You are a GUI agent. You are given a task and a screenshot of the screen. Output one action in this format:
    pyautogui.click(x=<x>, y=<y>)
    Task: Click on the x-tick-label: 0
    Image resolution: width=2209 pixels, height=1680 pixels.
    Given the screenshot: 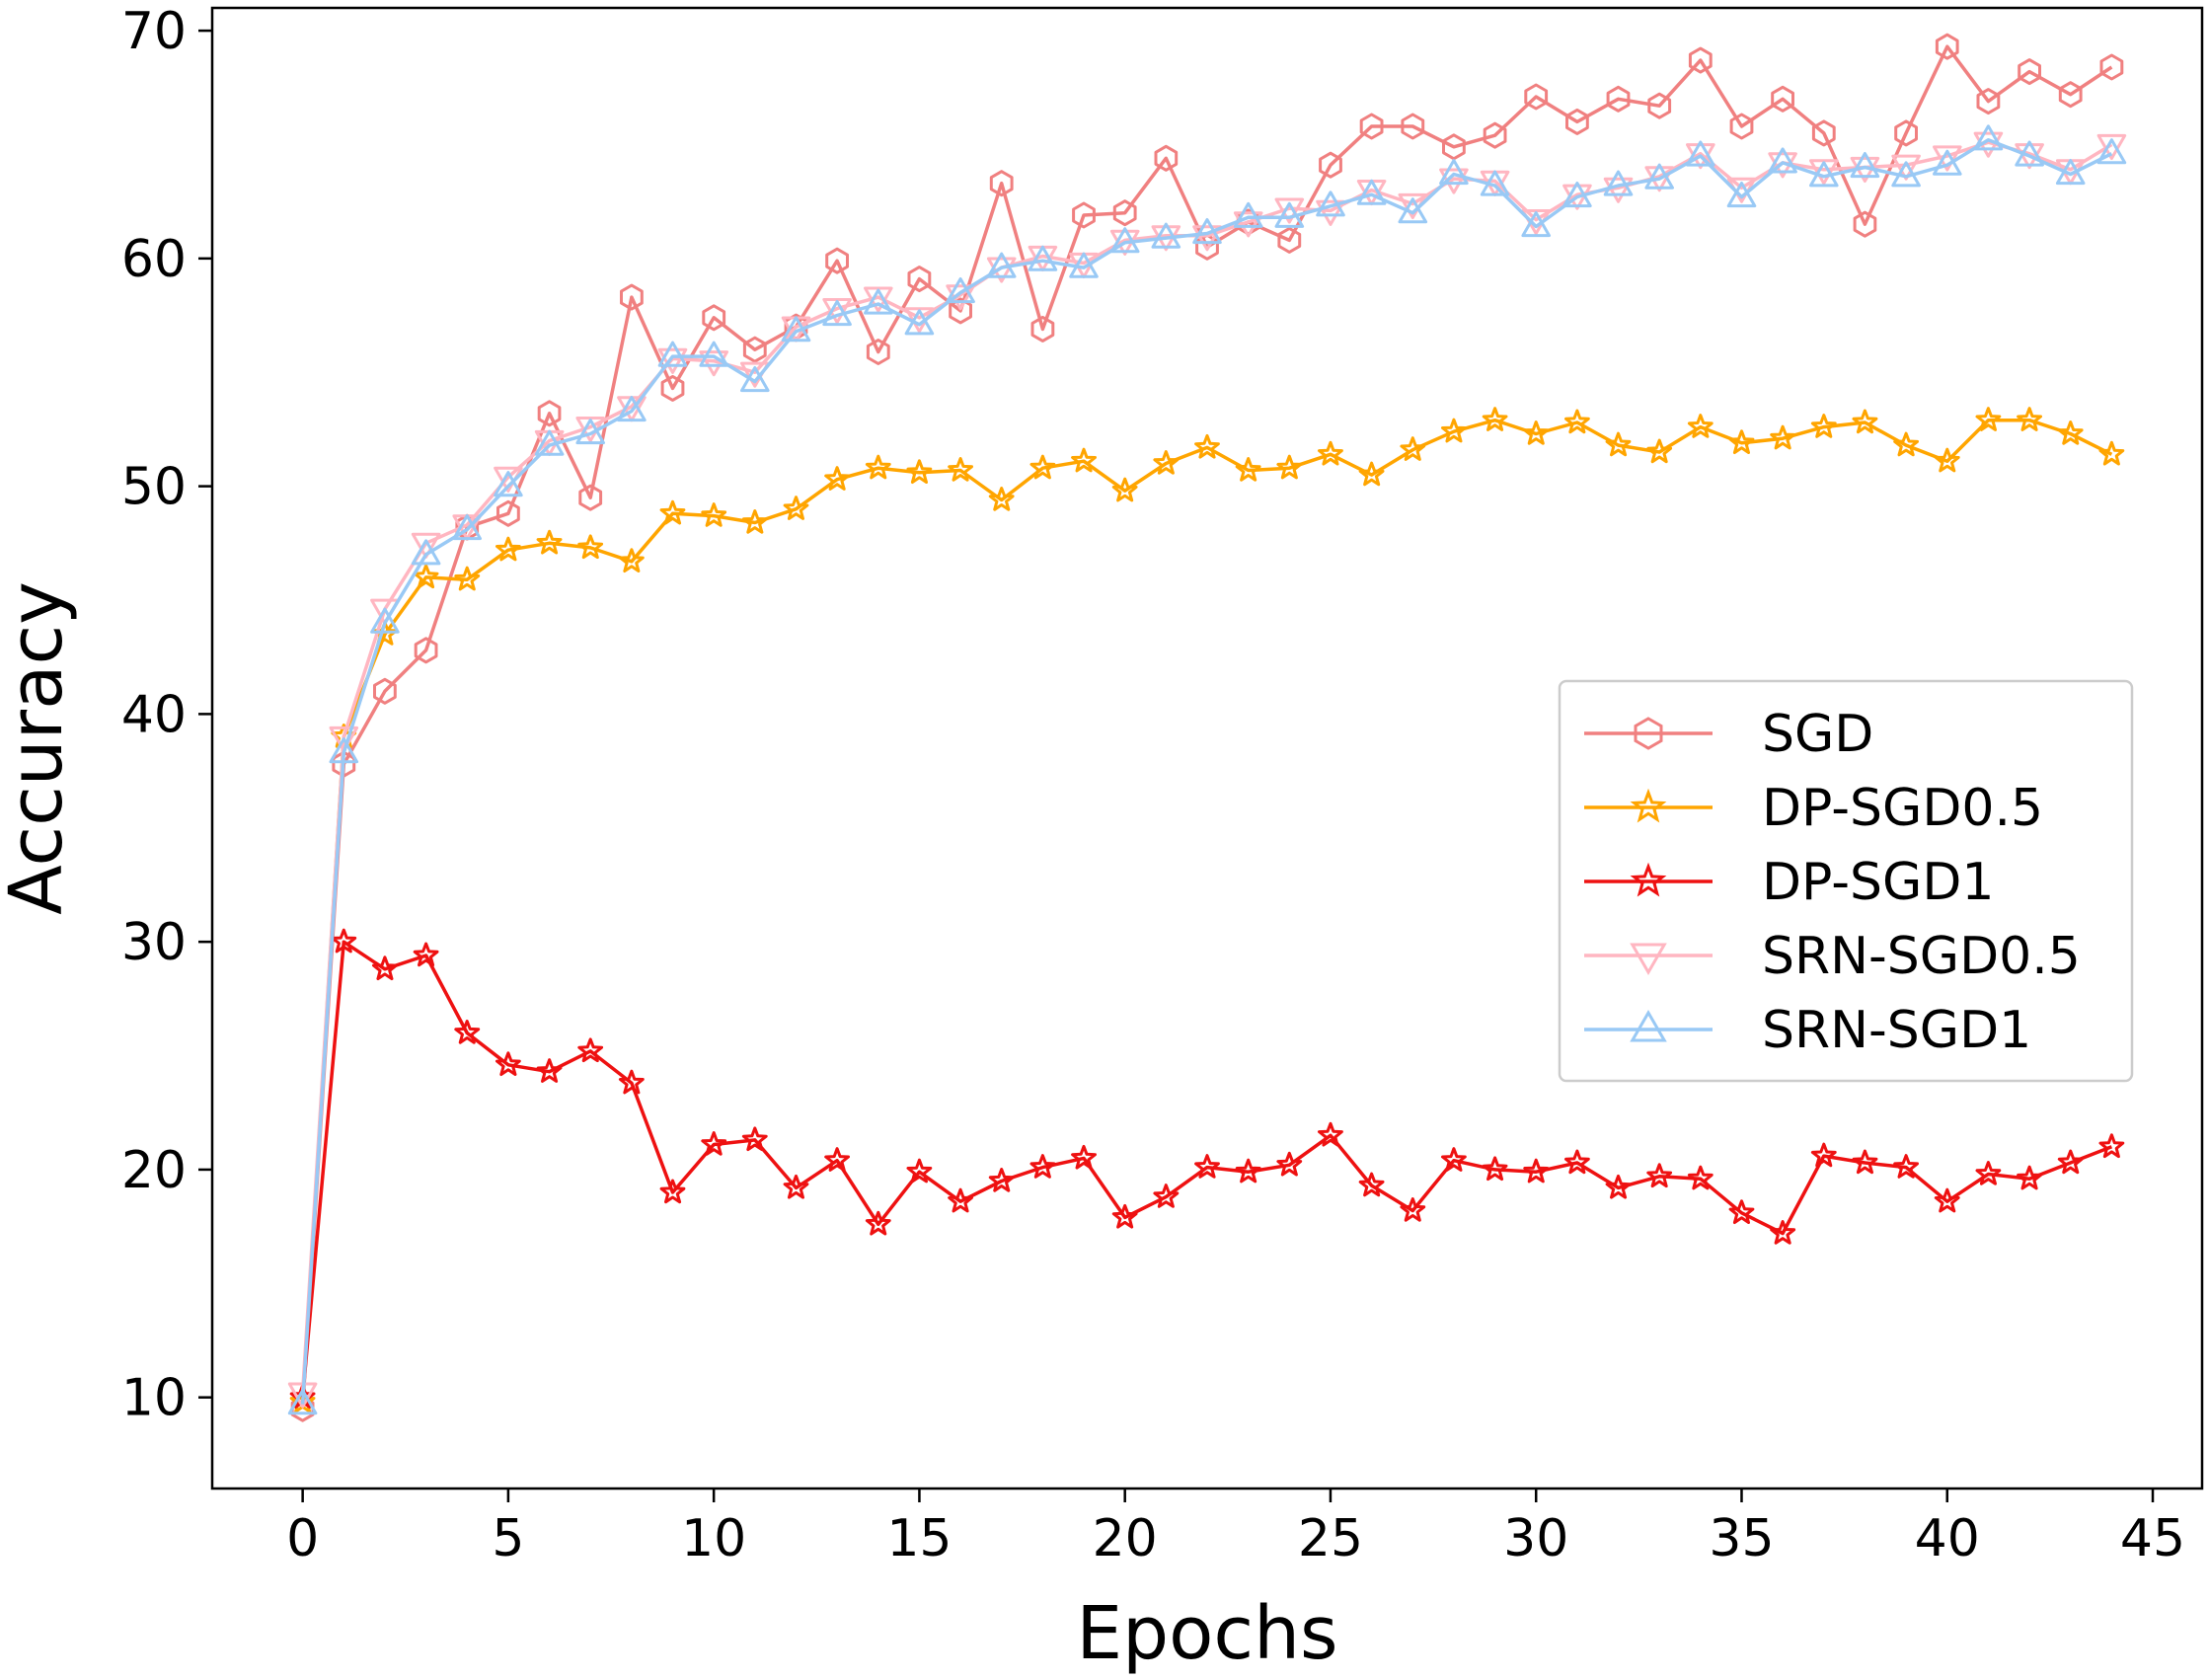 What is the action you would take?
    pyautogui.click(x=302, y=1538)
    